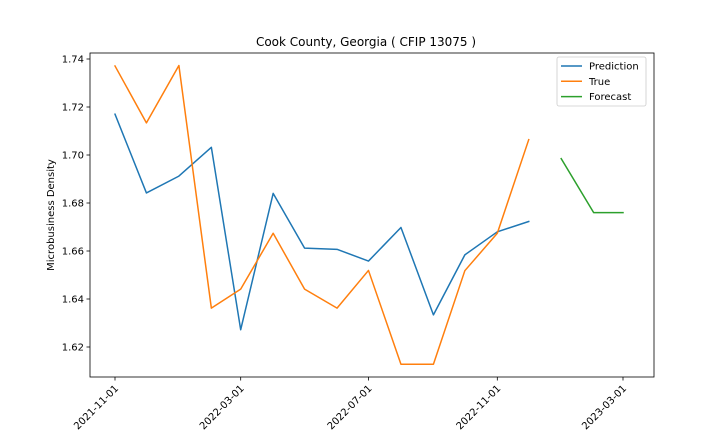 The height and width of the screenshot is (432, 720). I want to click on y-axis: 1.62 1.64 1.66 1.68 1.70 1.72 1.74, so click(76, 204).